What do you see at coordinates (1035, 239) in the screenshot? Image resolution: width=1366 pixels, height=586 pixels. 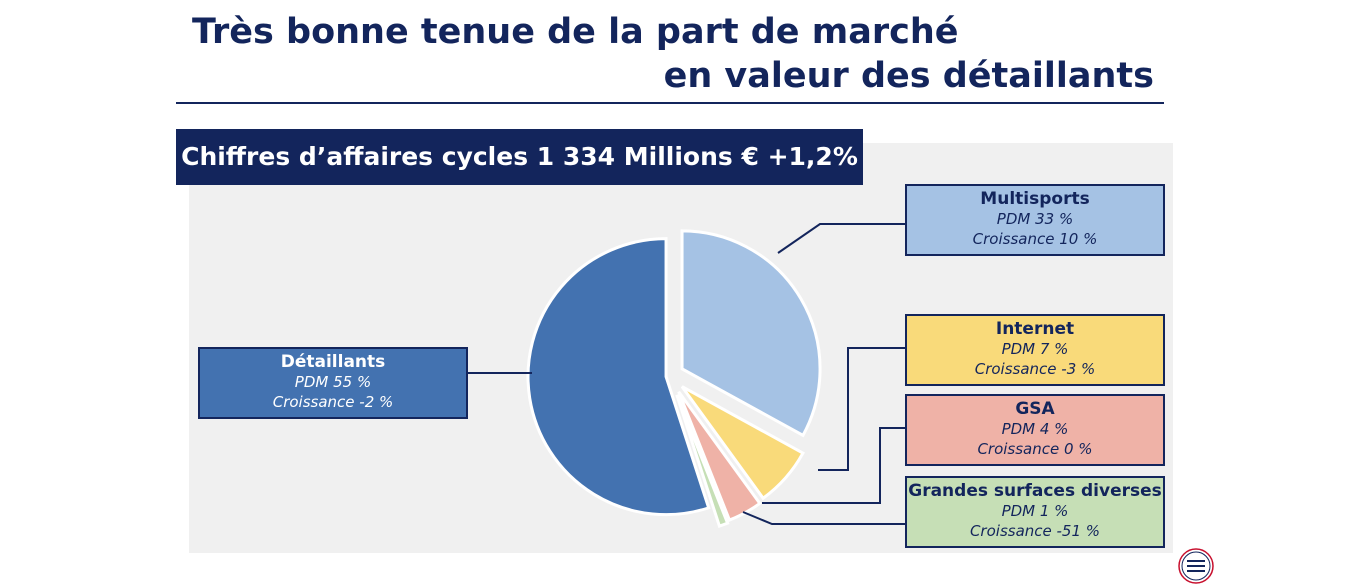 I see `label-croissance-multisports: Croissance 10 %` at bounding box center [1035, 239].